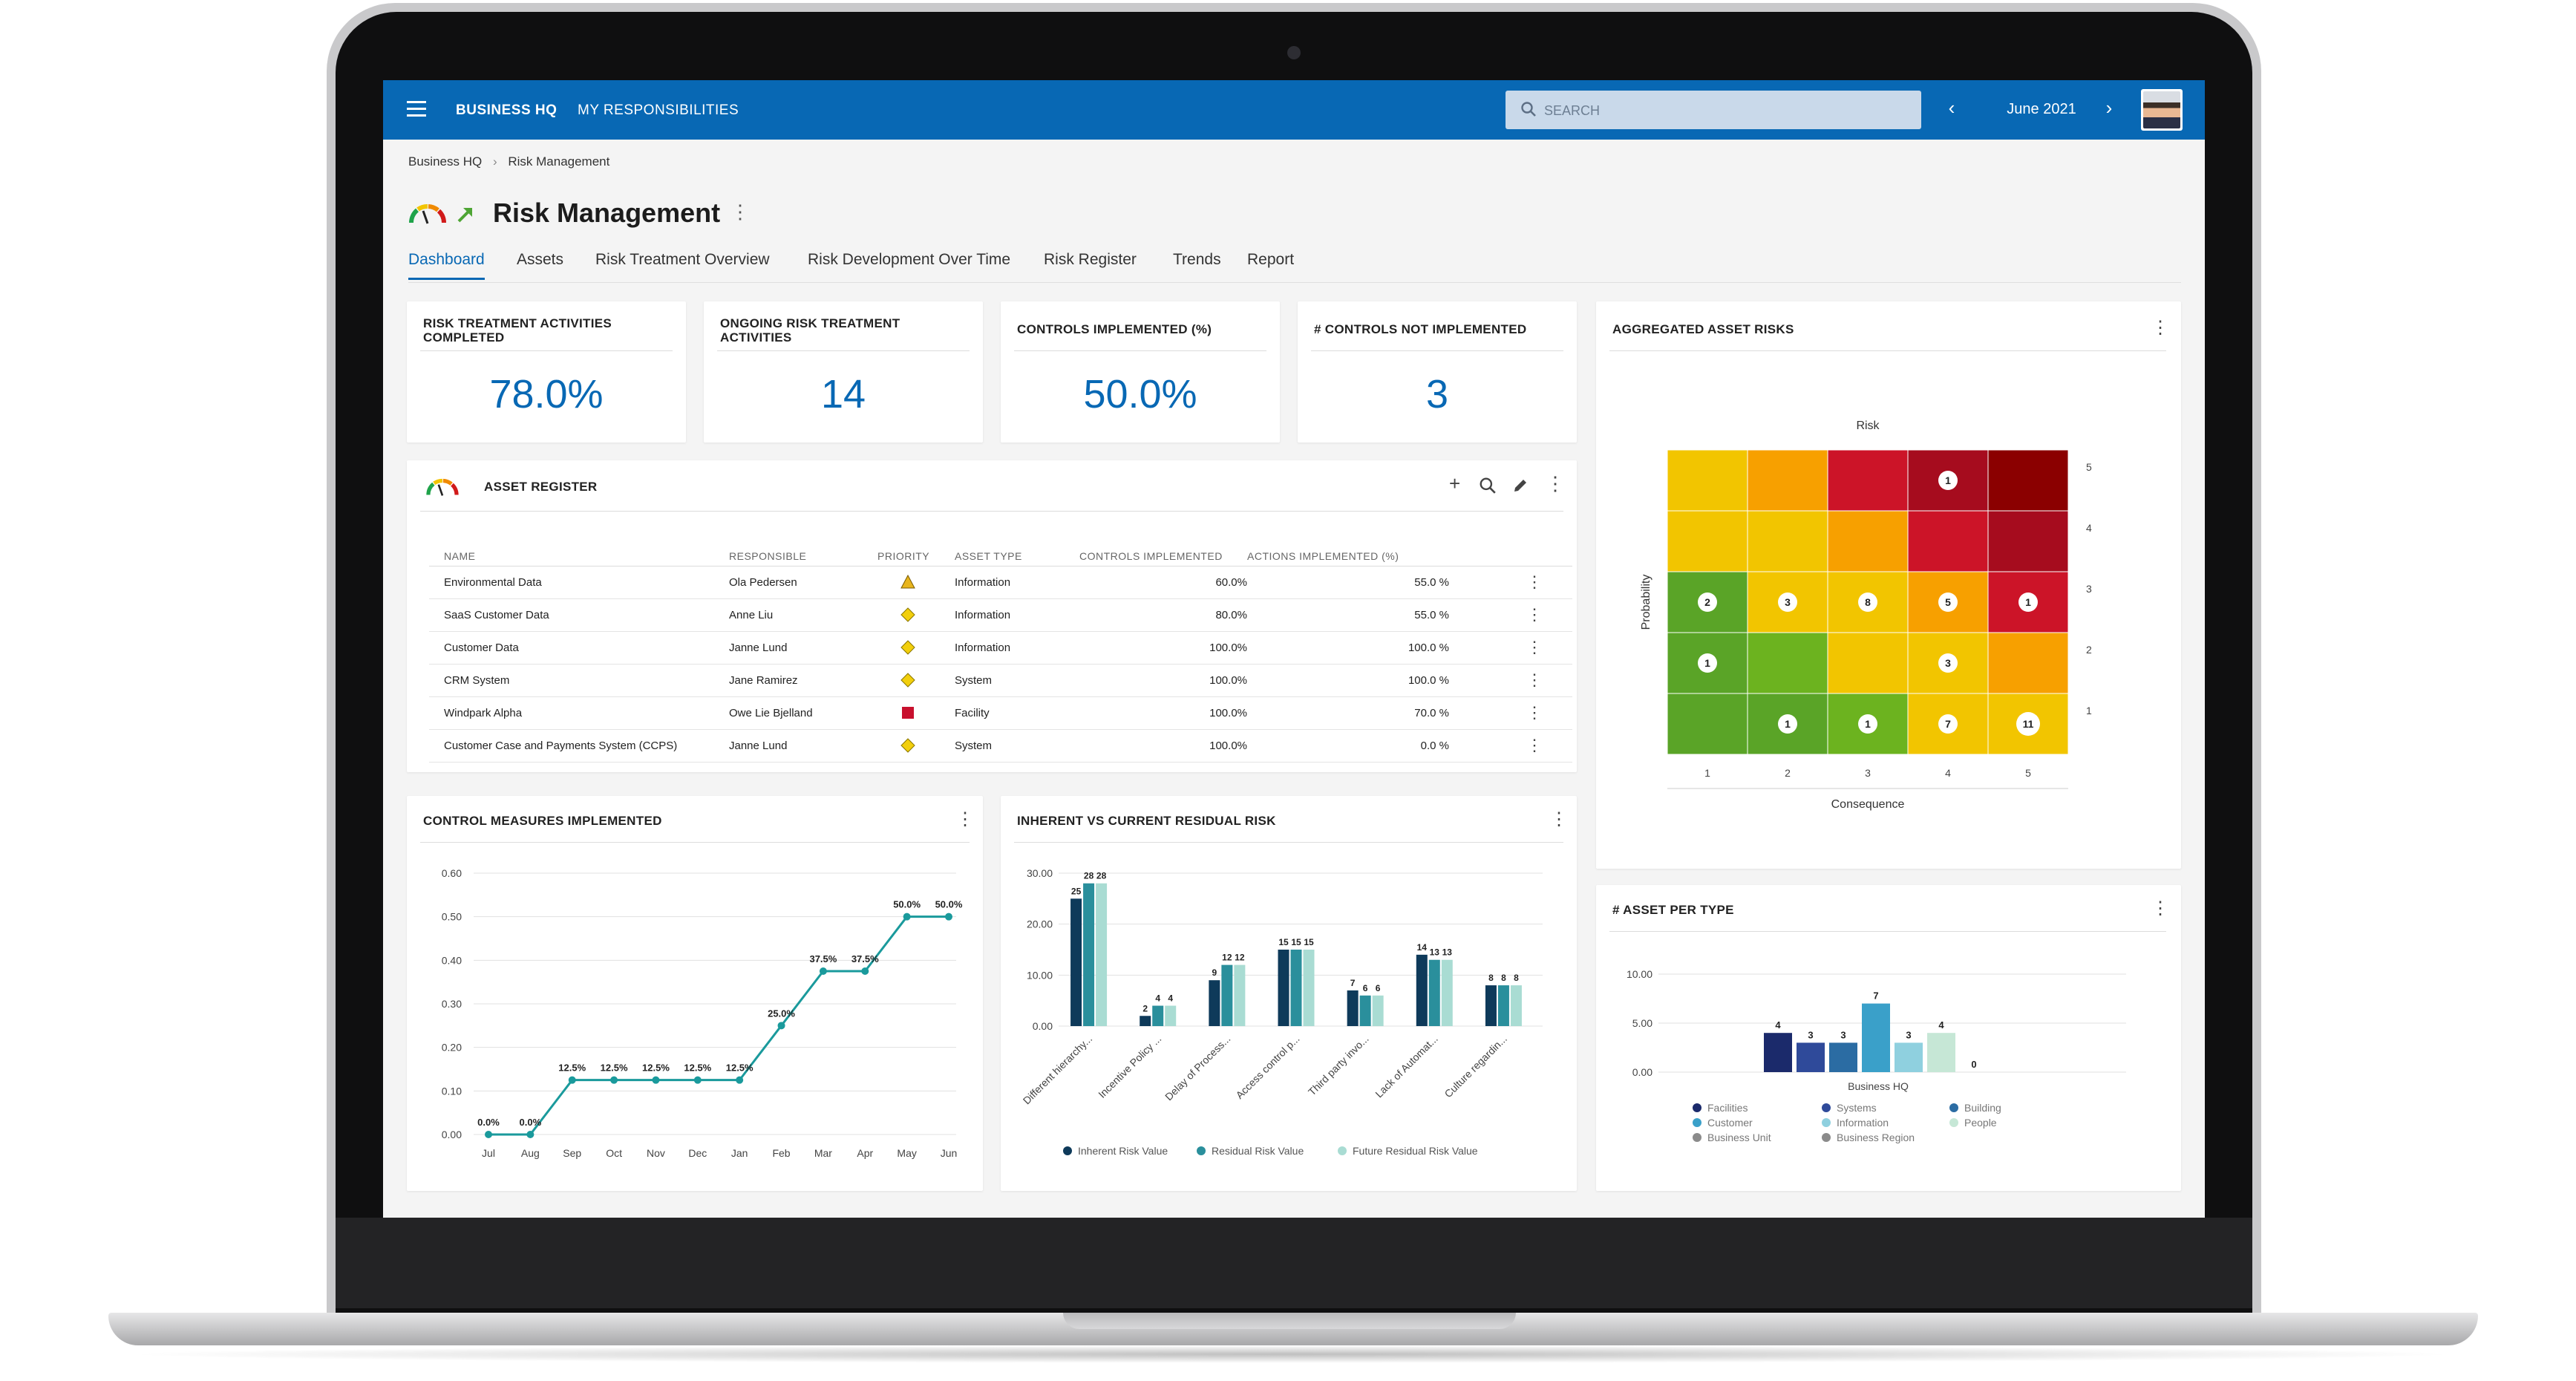 The height and width of the screenshot is (1381, 2576). I want to click on data-label: 14, so click(1422, 947).